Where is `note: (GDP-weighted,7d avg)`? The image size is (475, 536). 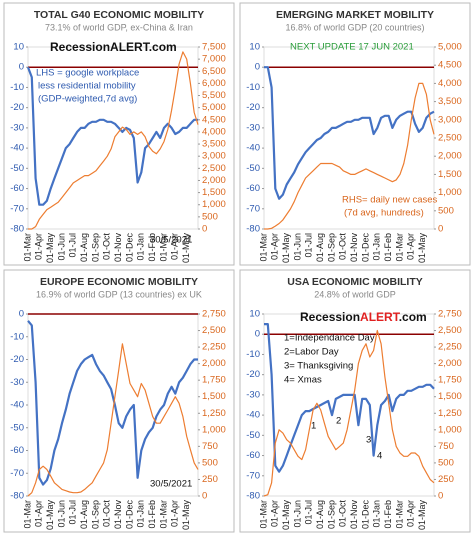
note: (GDP-weighted,7d avg) is located at coordinates (87, 99).